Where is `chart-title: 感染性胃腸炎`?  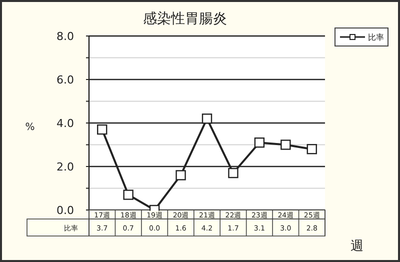 chart-title: 感染性胃腸炎 is located at coordinates (185, 19).